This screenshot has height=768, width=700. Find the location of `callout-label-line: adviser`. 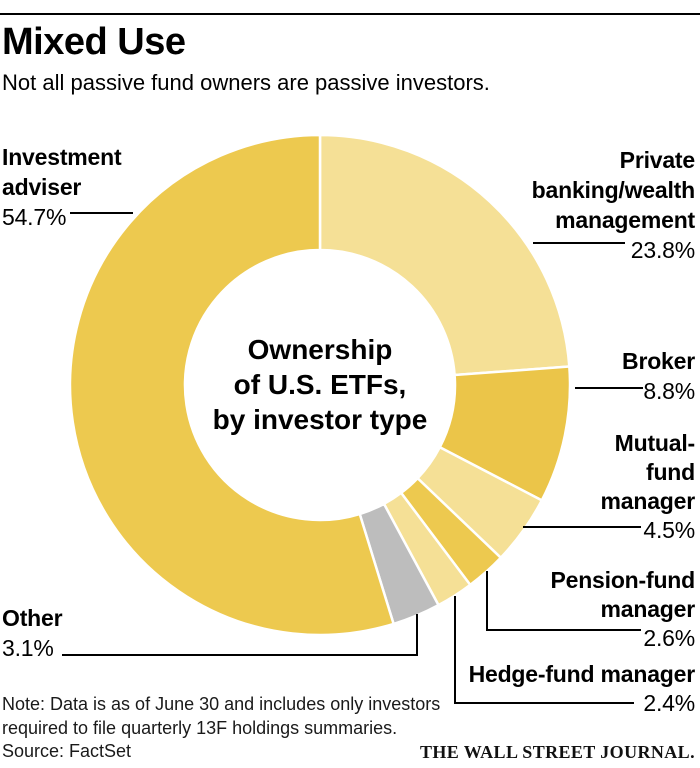

callout-label-line: adviser is located at coordinates (42, 187).